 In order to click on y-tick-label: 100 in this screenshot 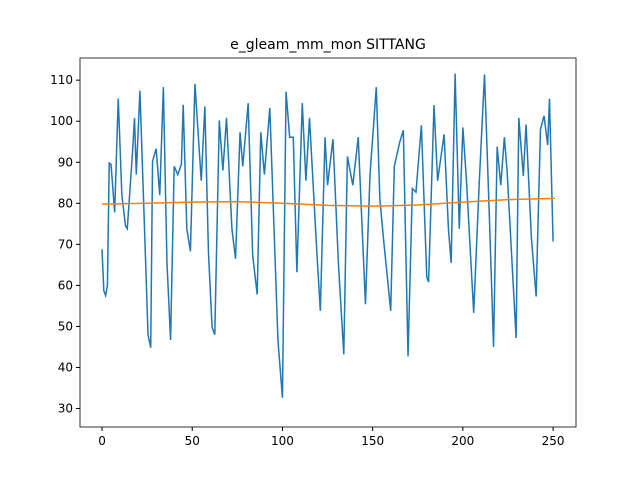, I will do `click(61, 121)`.